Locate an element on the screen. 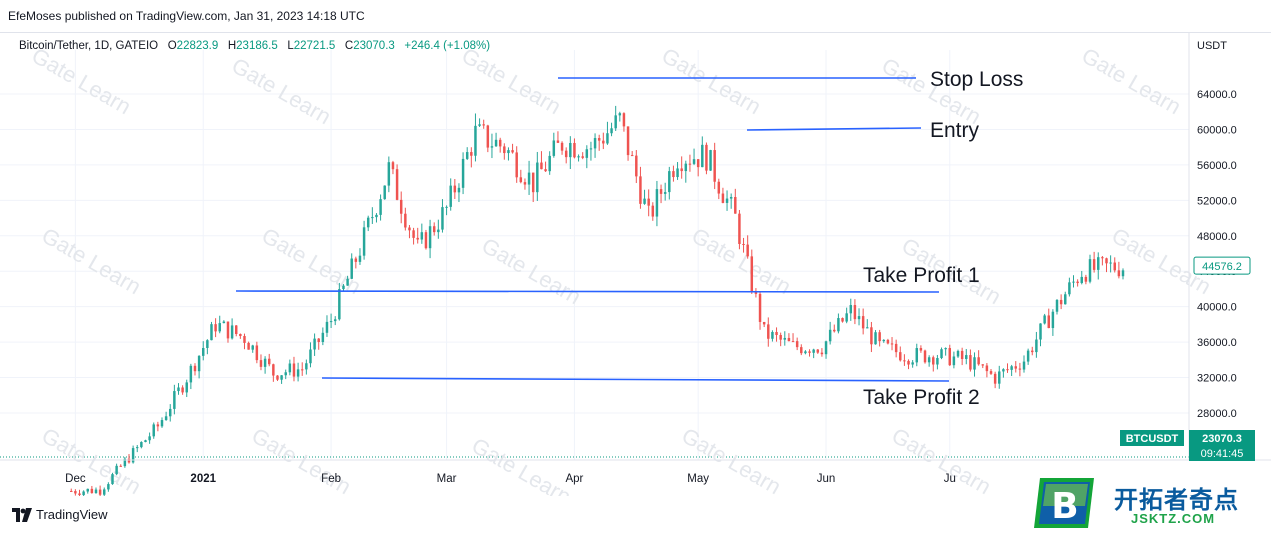 The image size is (1271, 533). x-tick-label: 2021 is located at coordinates (203, 479).